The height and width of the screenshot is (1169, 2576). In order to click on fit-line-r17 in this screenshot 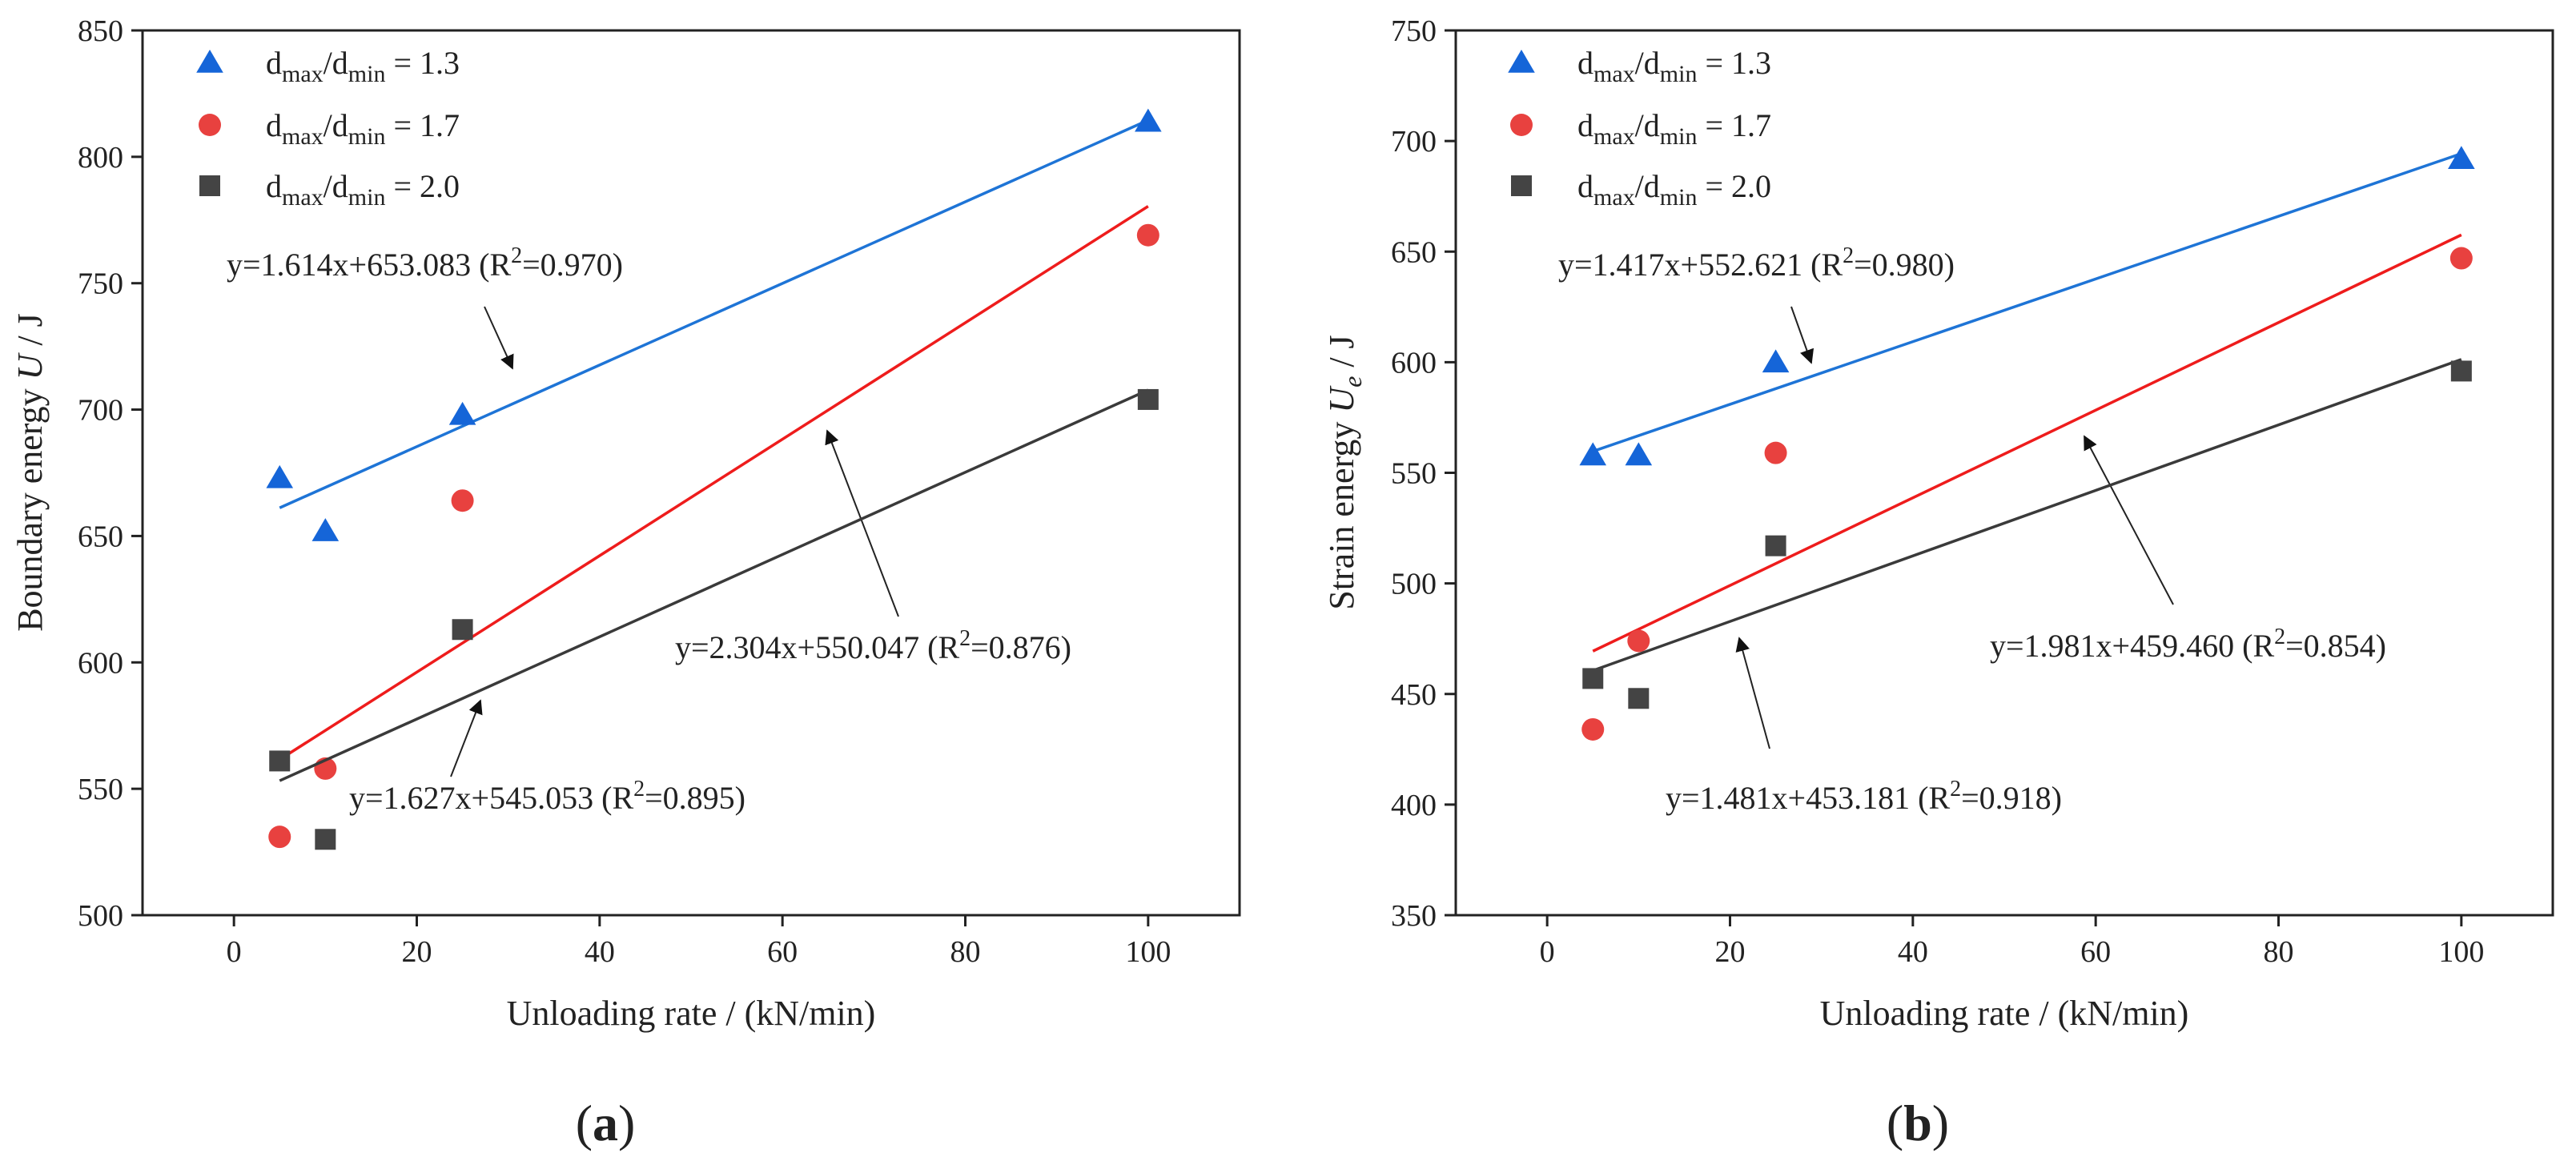, I will do `click(2027, 443)`.